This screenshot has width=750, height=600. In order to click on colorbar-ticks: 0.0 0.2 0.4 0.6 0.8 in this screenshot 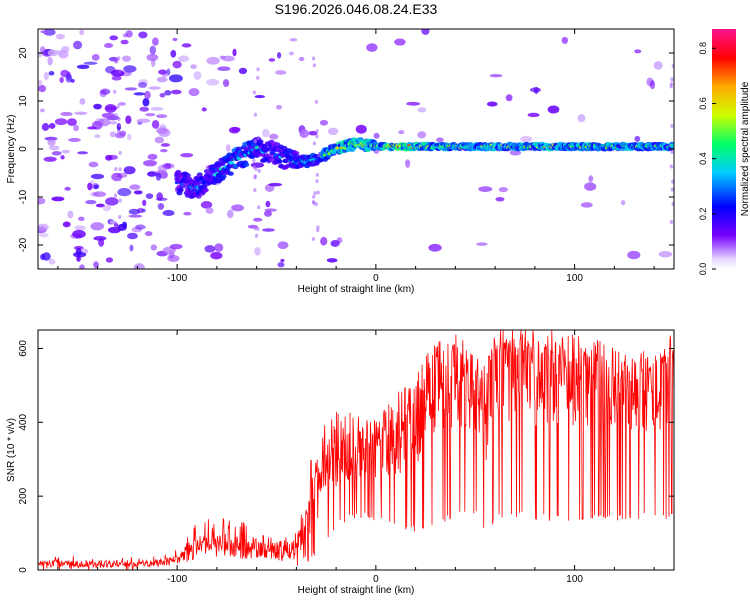, I will do `click(707, 158)`.